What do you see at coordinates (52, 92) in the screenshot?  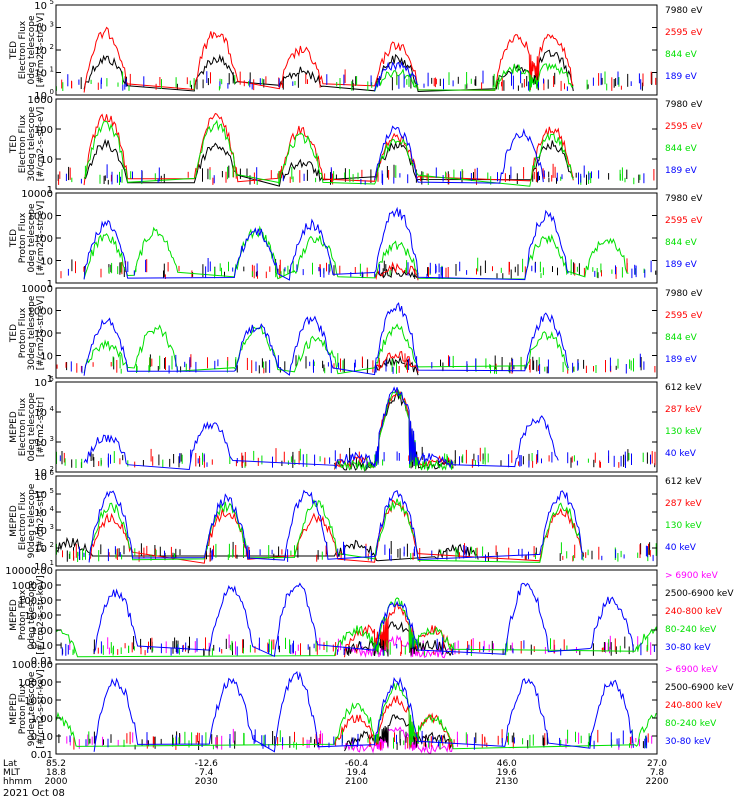 I see `ytick-exponent: 0` at bounding box center [52, 92].